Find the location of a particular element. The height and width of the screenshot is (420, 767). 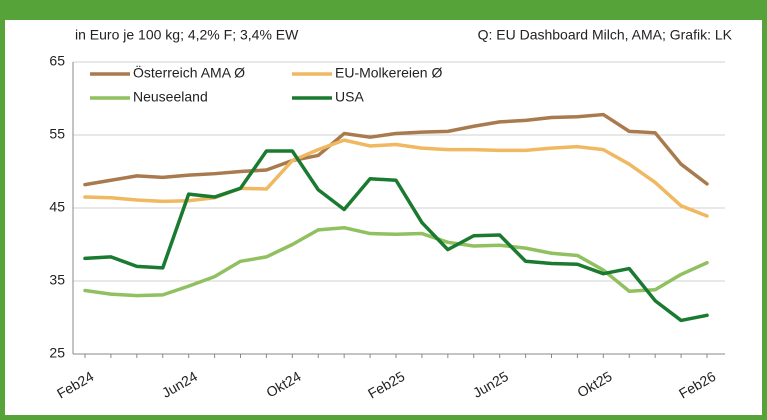

subtitle: in Euro je 100 kg; 4,2% F; 3,4% EW is located at coordinates (187, 35).